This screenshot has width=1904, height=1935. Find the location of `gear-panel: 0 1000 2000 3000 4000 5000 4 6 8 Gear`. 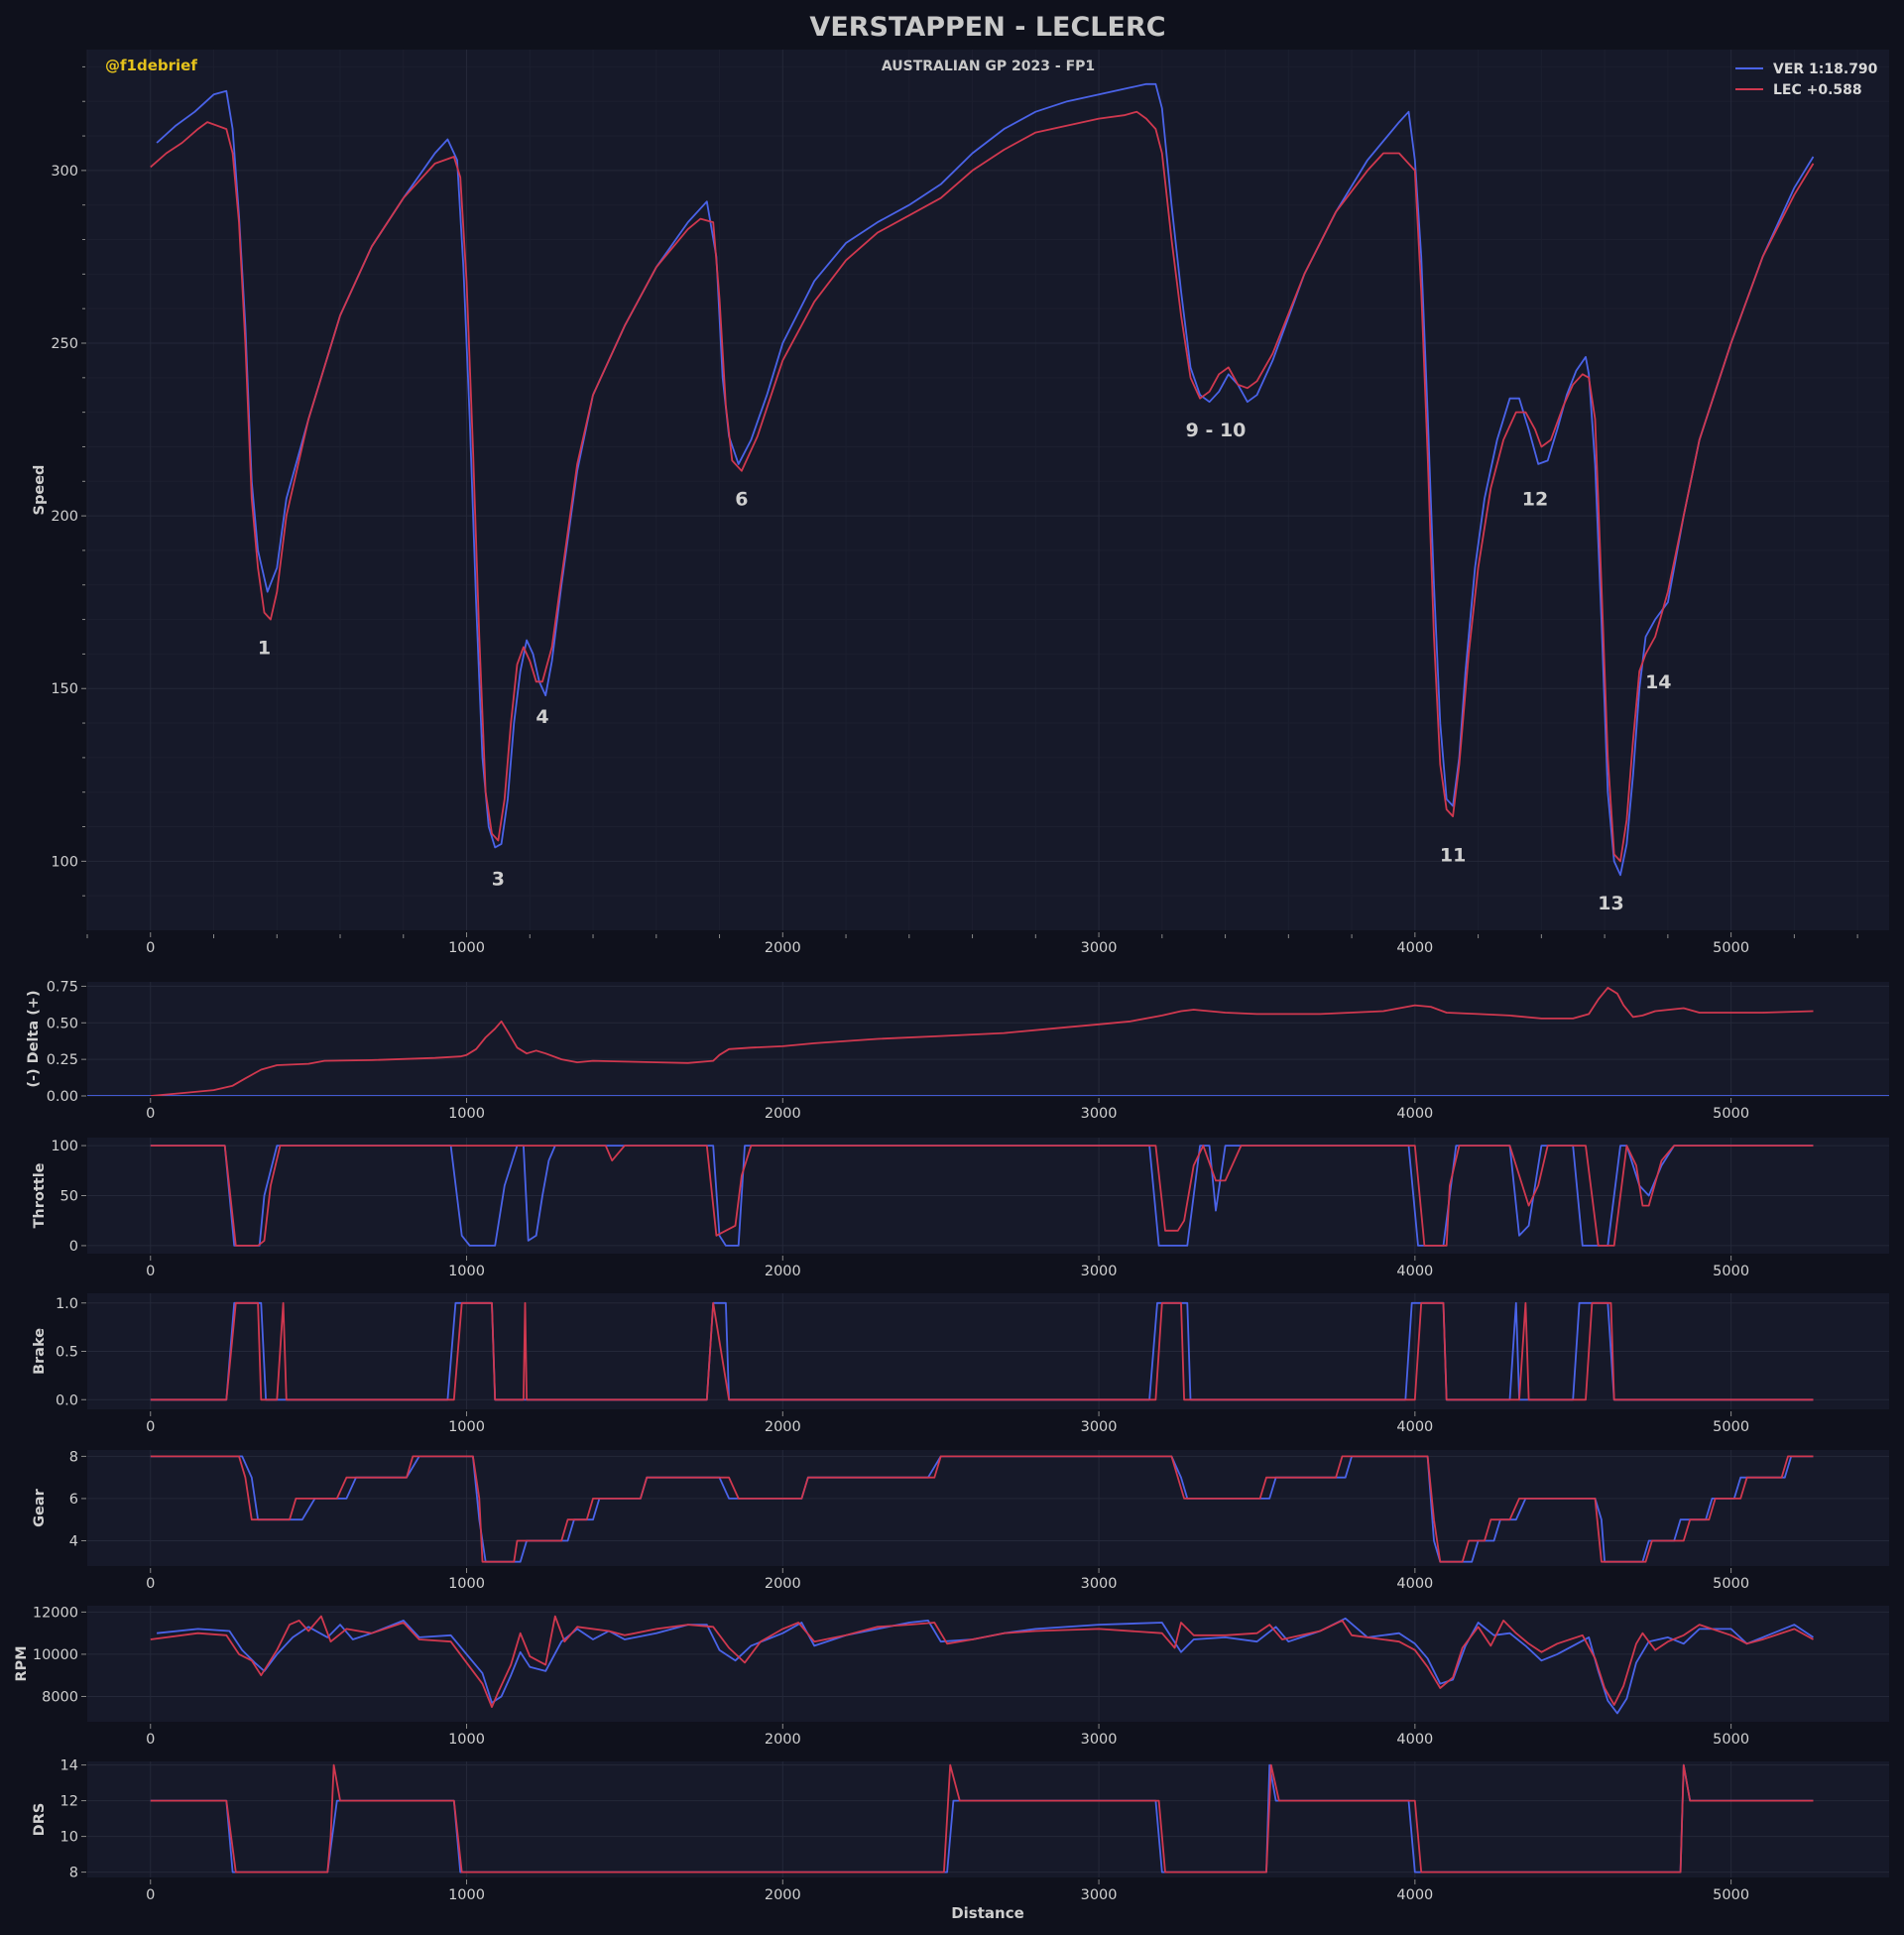

gear-panel: 0 1000 2000 3000 4000 5000 4 6 8 Gear is located at coordinates (960, 1520).